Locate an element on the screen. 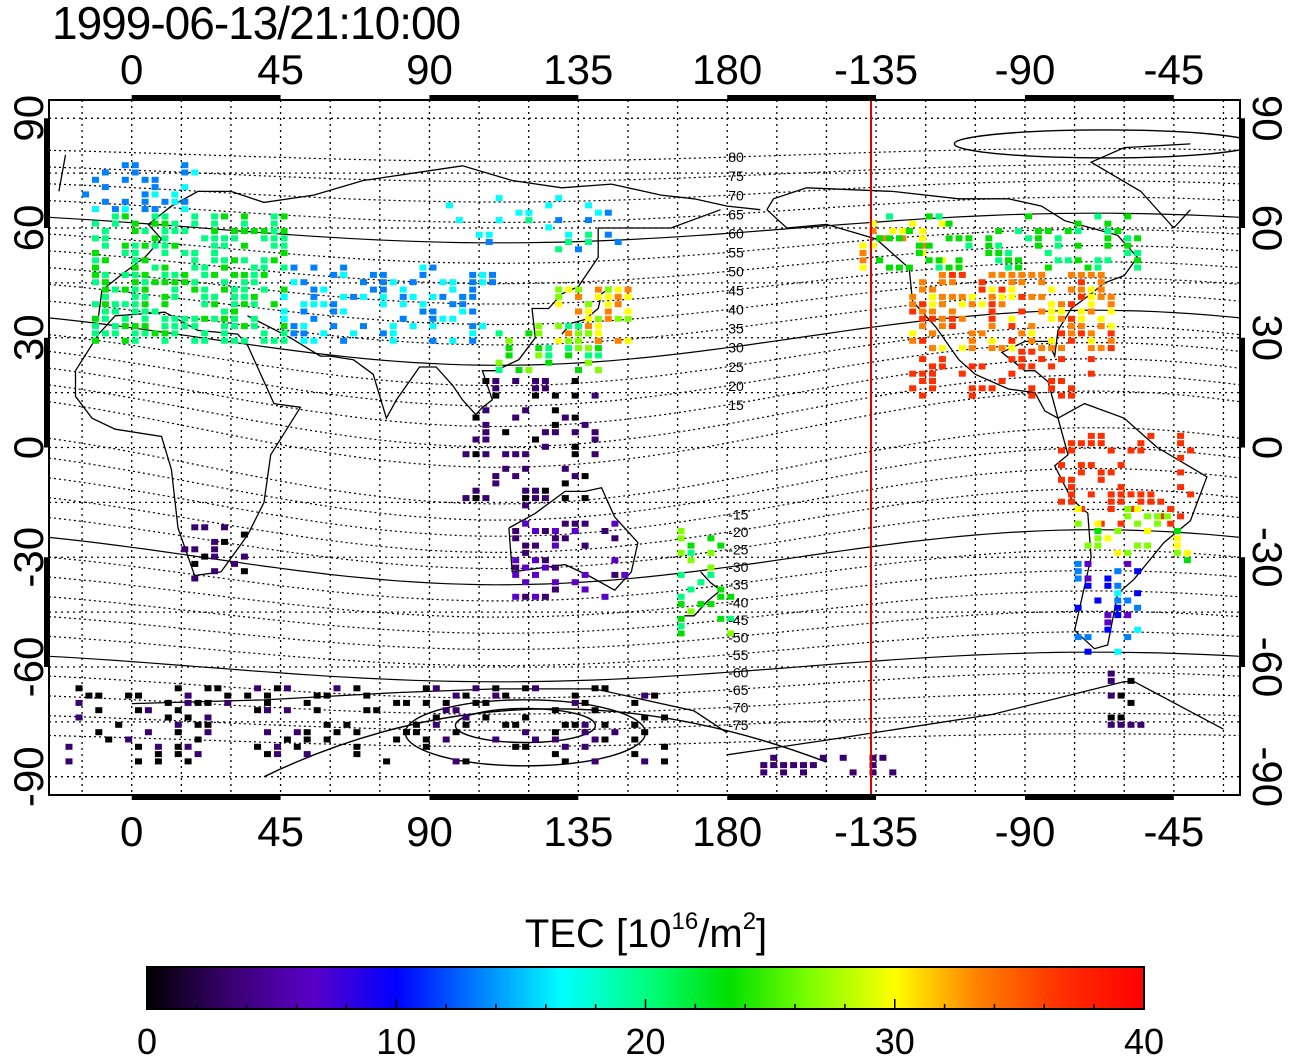  magnetic-lat-label: 50 is located at coordinates (736, 272).